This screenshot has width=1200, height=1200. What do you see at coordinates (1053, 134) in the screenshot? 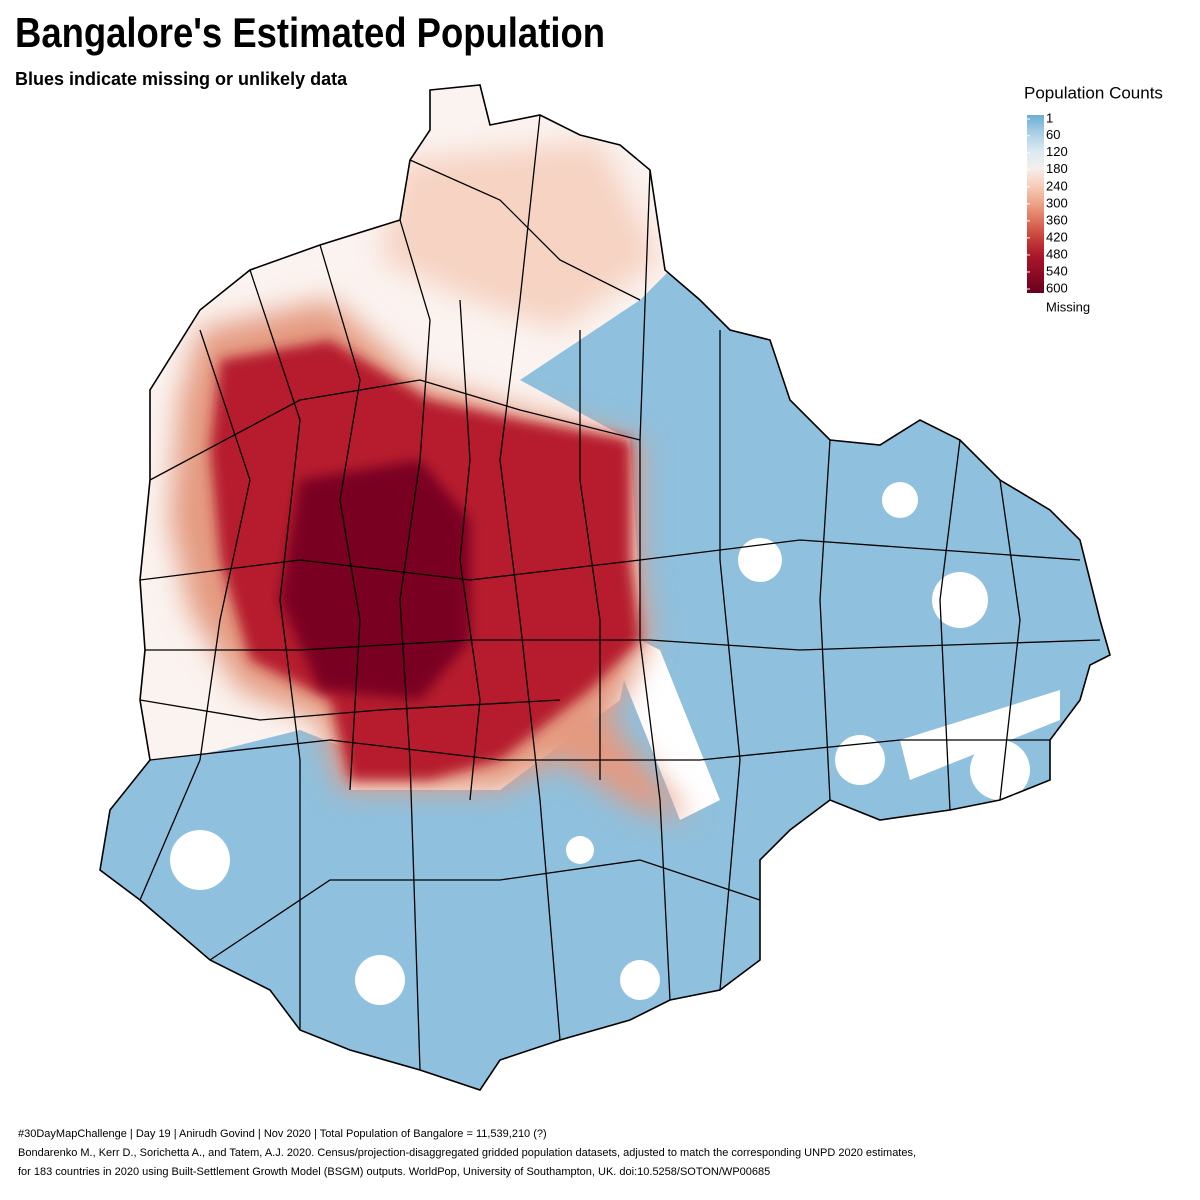
I see `legend-tick-label: 60` at bounding box center [1053, 134].